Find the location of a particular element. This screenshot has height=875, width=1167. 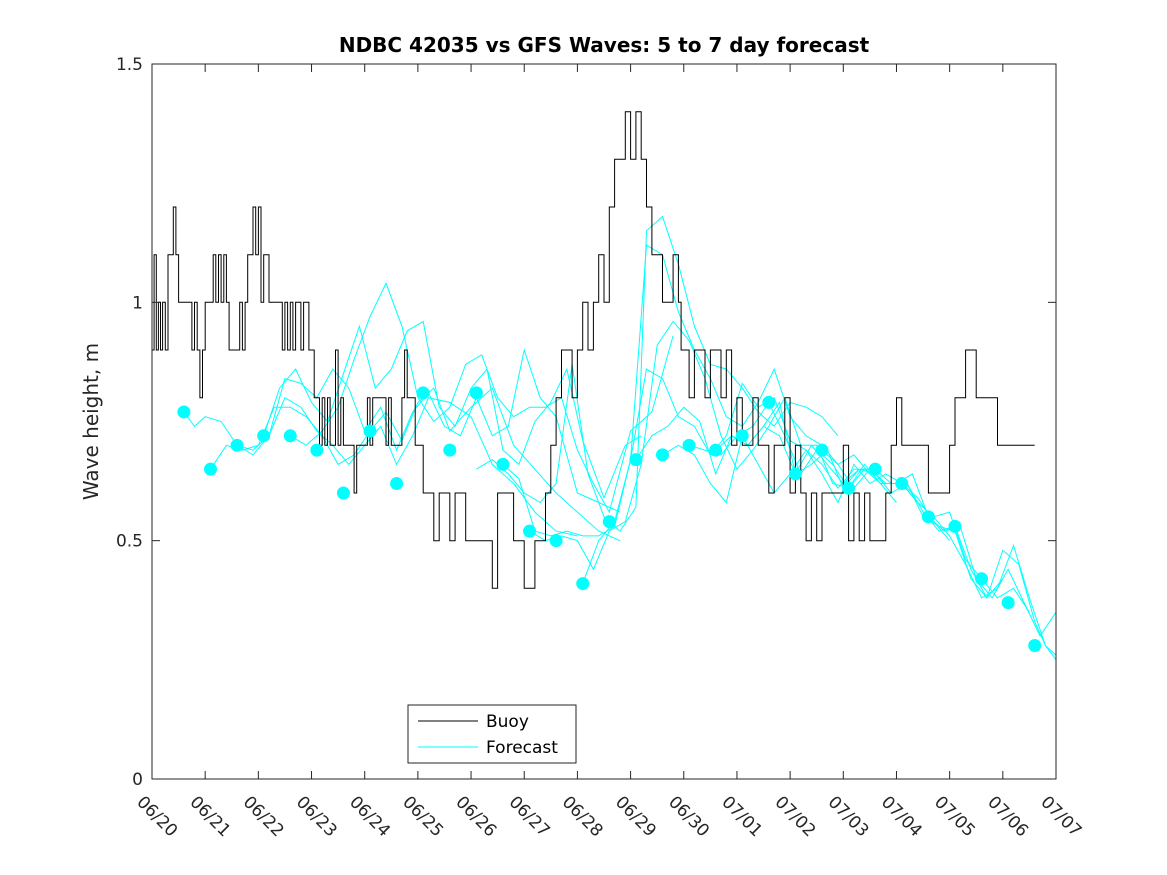

y-tick-label: 1 is located at coordinates (137, 303).